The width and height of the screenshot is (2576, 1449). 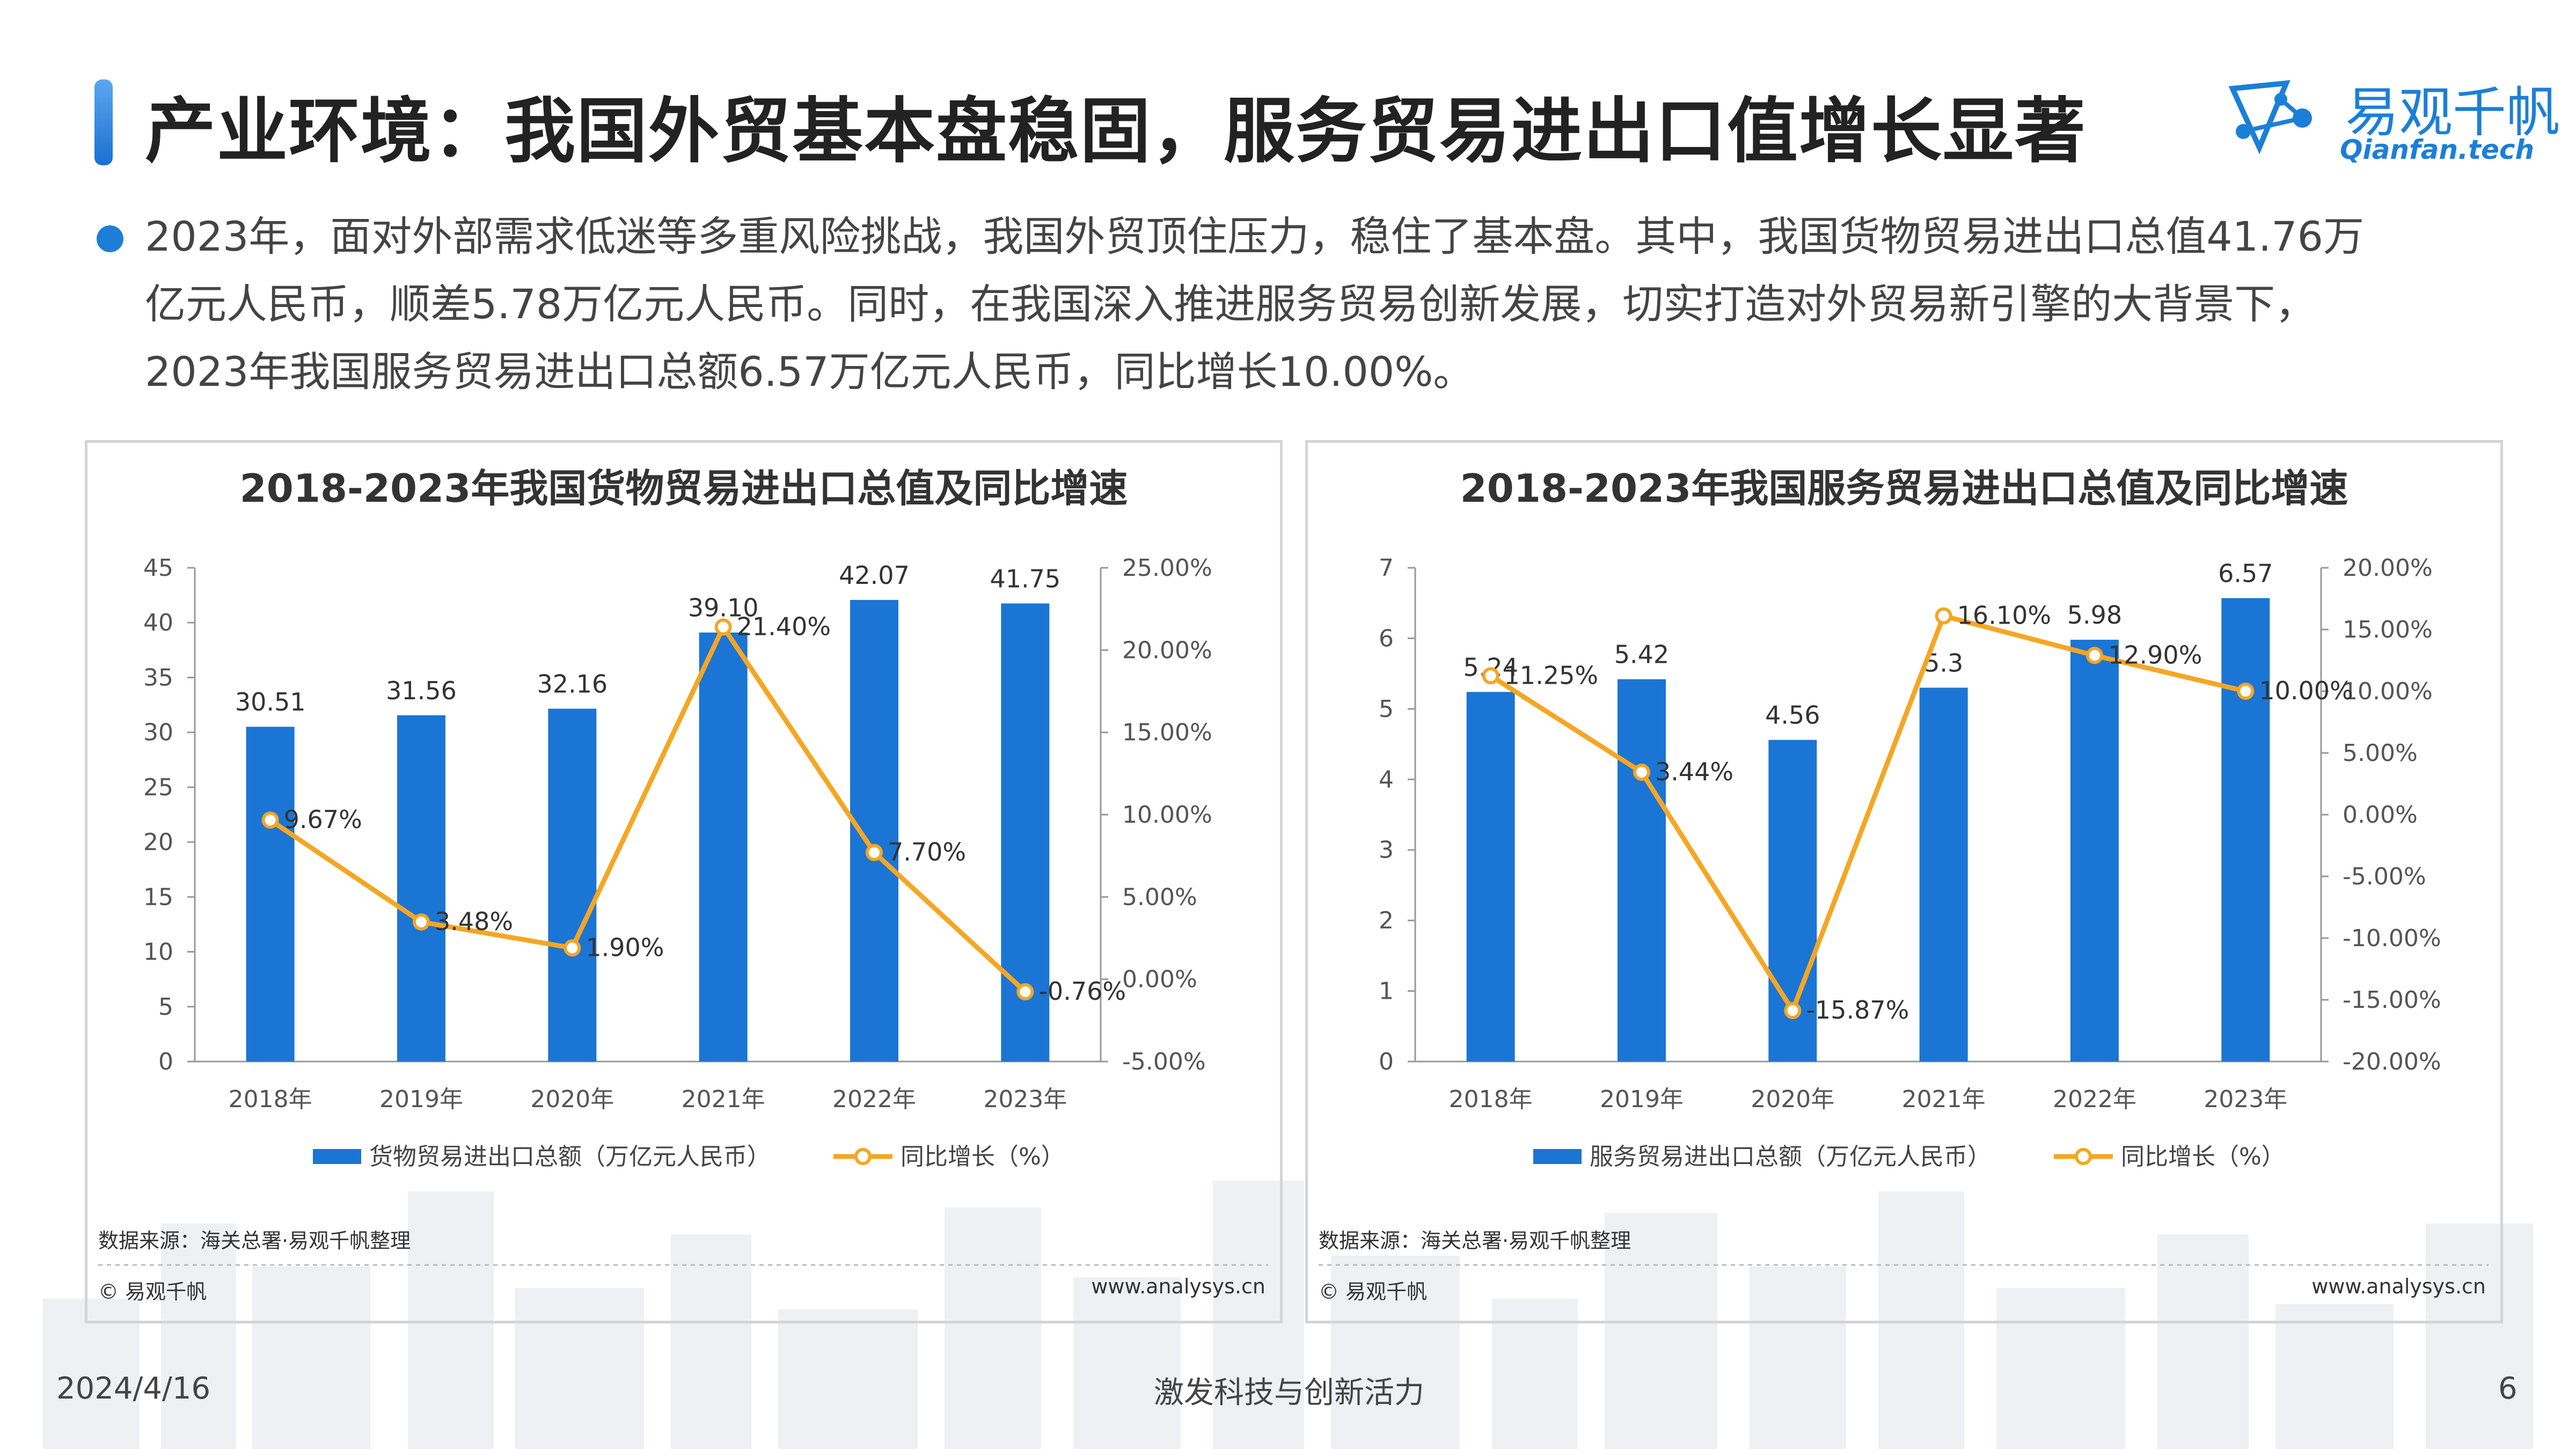 I want to click on qianfan-logo-icon, so click(x=2270, y=117).